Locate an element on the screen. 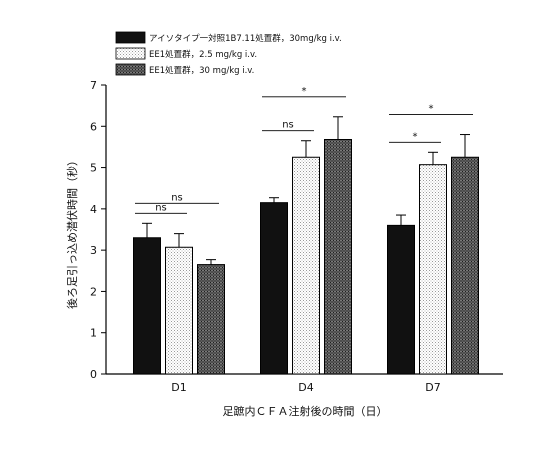 This screenshot has height=449, width=535. y-tick-label: 7 is located at coordinates (93, 85).